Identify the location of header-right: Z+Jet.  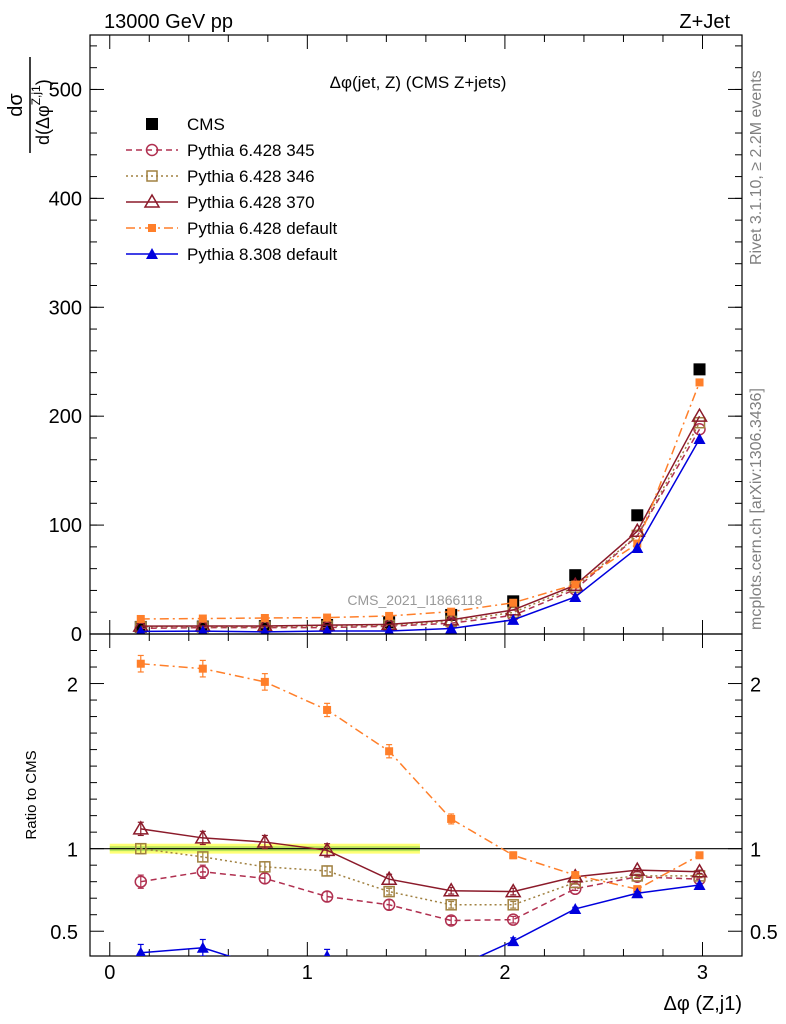
(704, 22).